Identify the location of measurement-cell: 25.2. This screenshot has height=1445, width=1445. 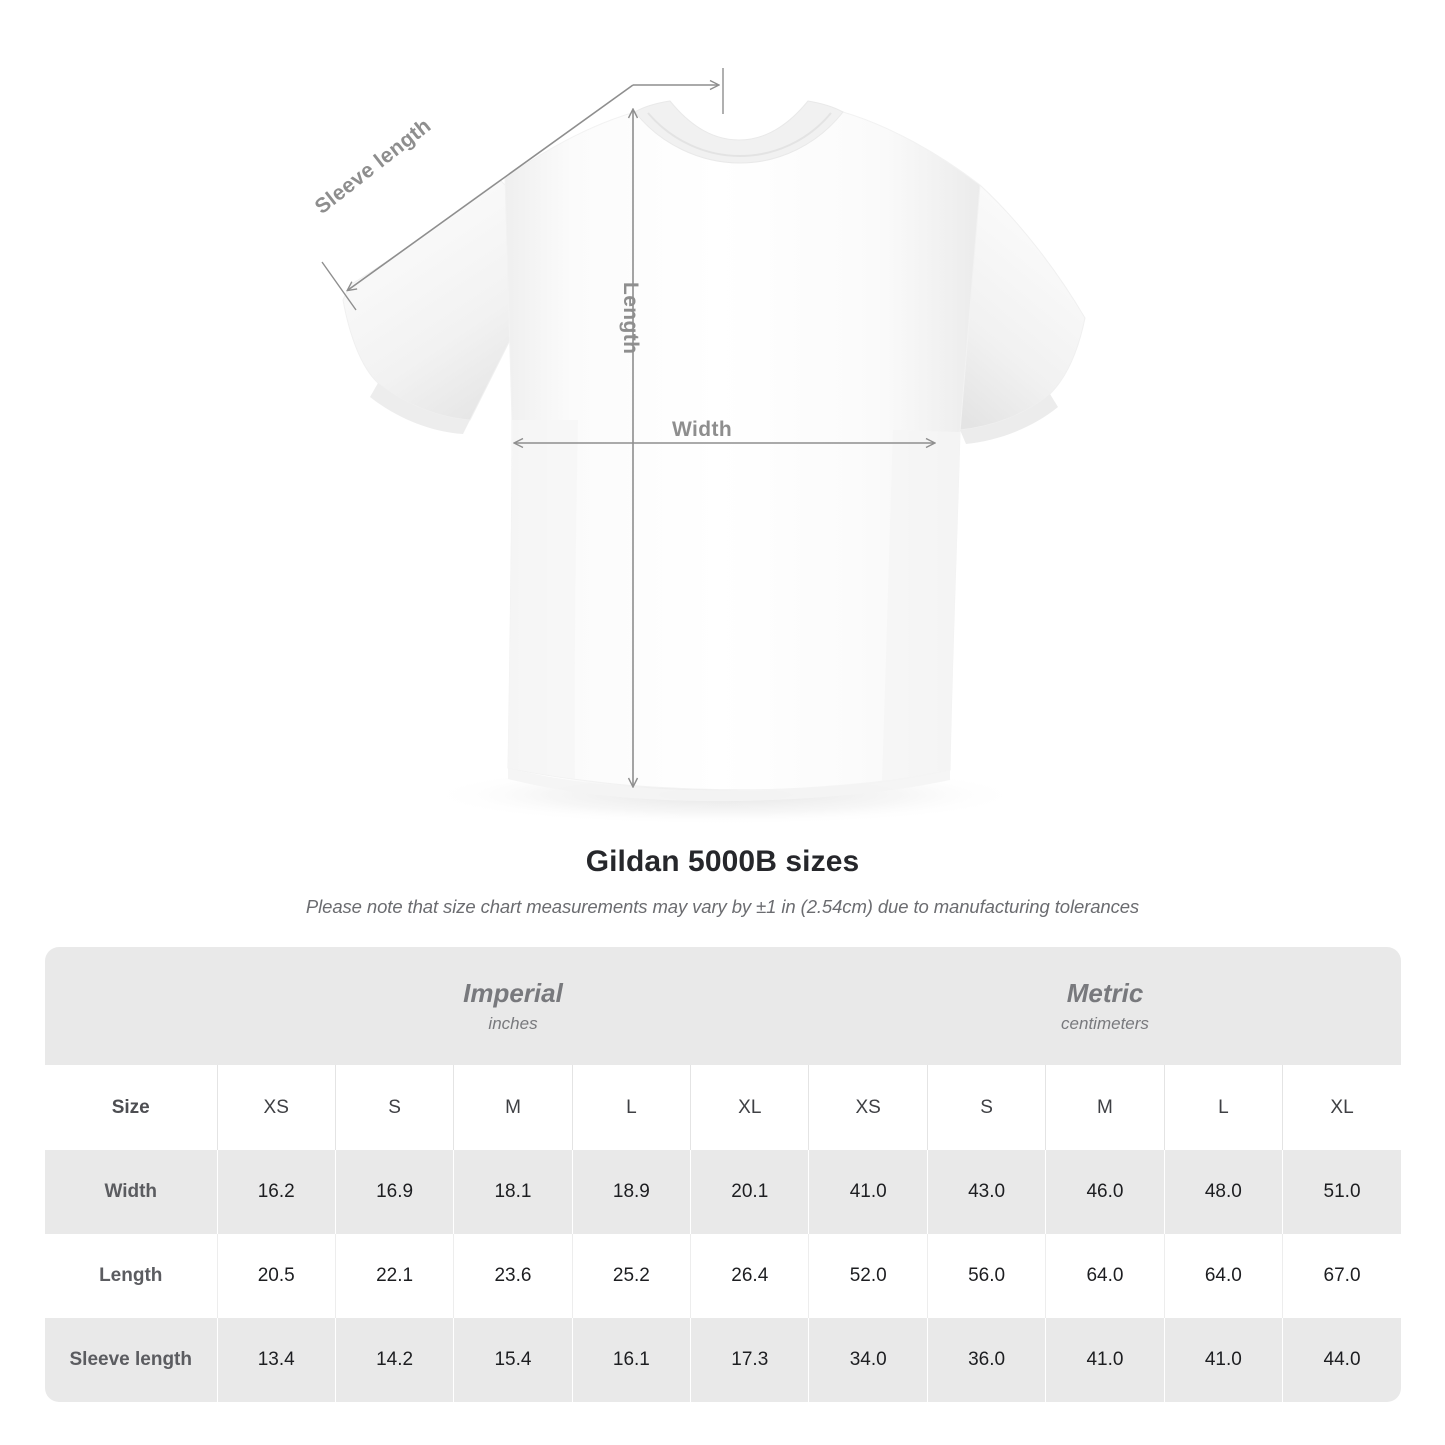
(631, 1276).